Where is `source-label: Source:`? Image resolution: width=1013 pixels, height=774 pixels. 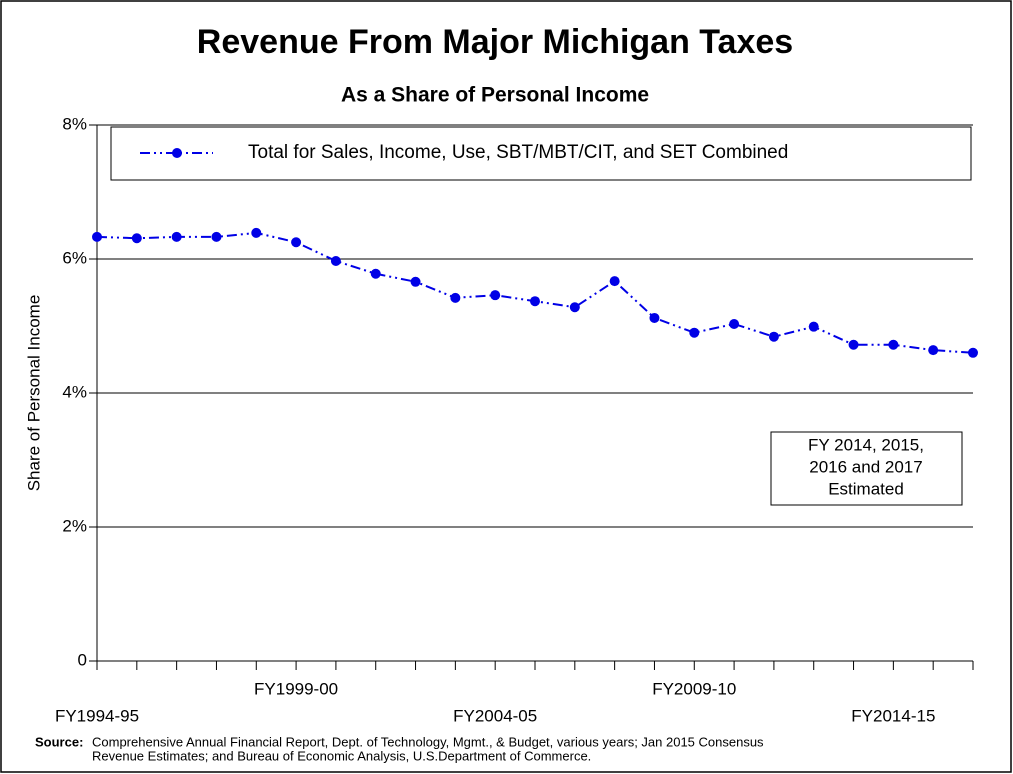 source-label: Source: is located at coordinates (59, 741).